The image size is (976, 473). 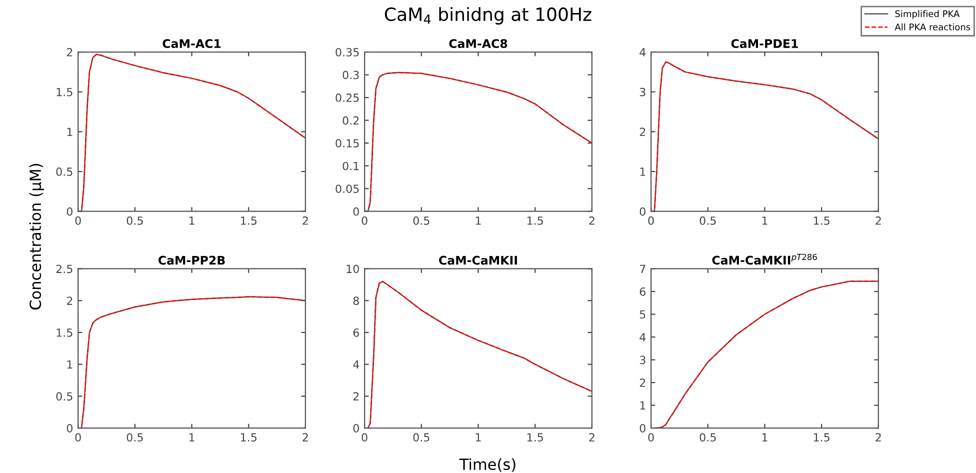 I want to click on y-axis-title: Concentration (µM), so click(x=36, y=237).